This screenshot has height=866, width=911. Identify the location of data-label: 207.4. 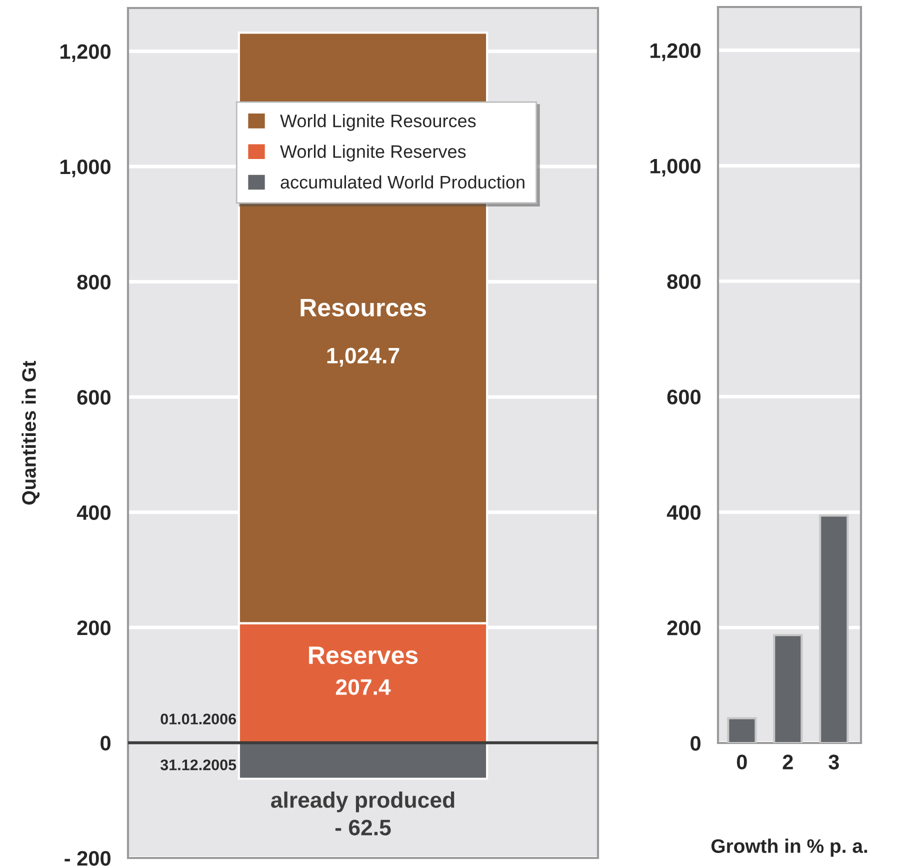
(363, 687).